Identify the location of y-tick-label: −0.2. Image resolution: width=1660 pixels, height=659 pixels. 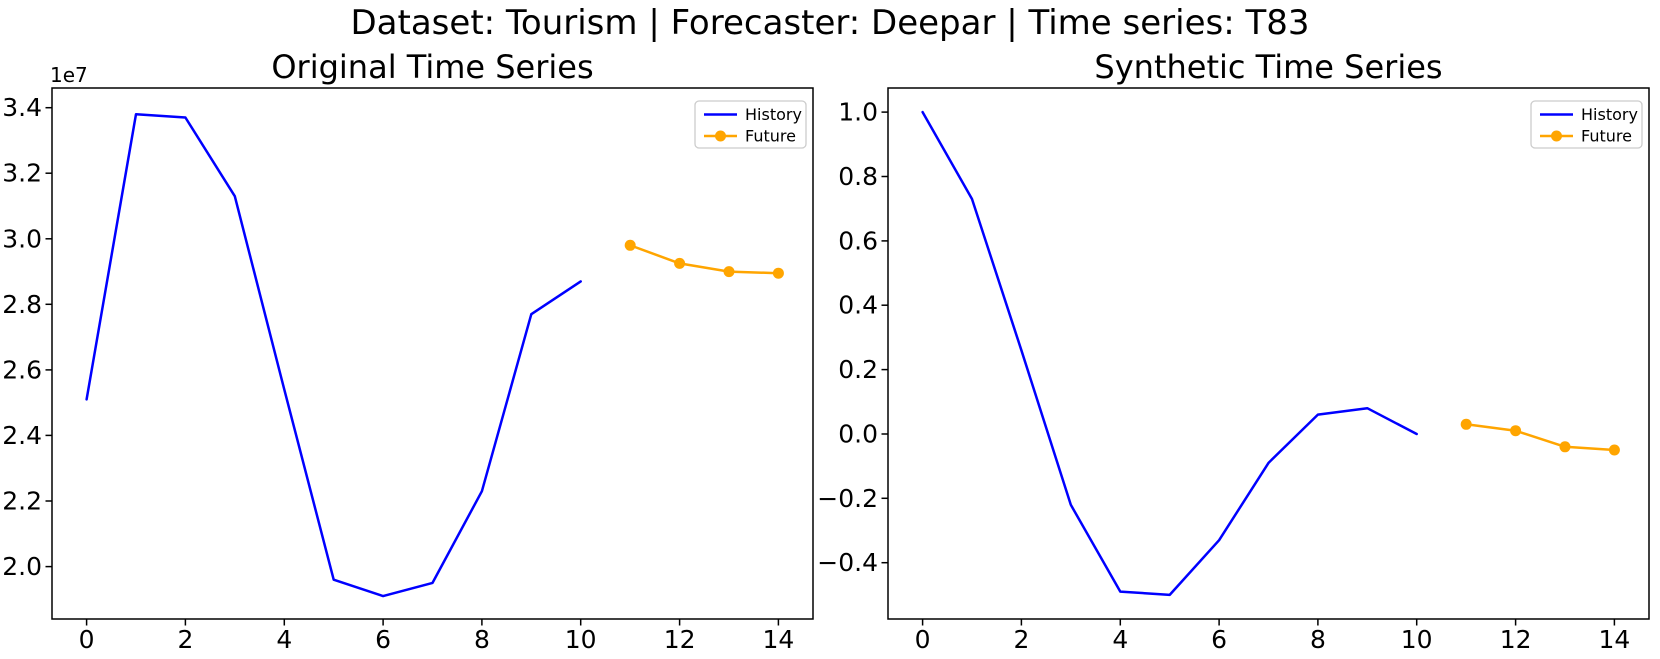
(847, 498).